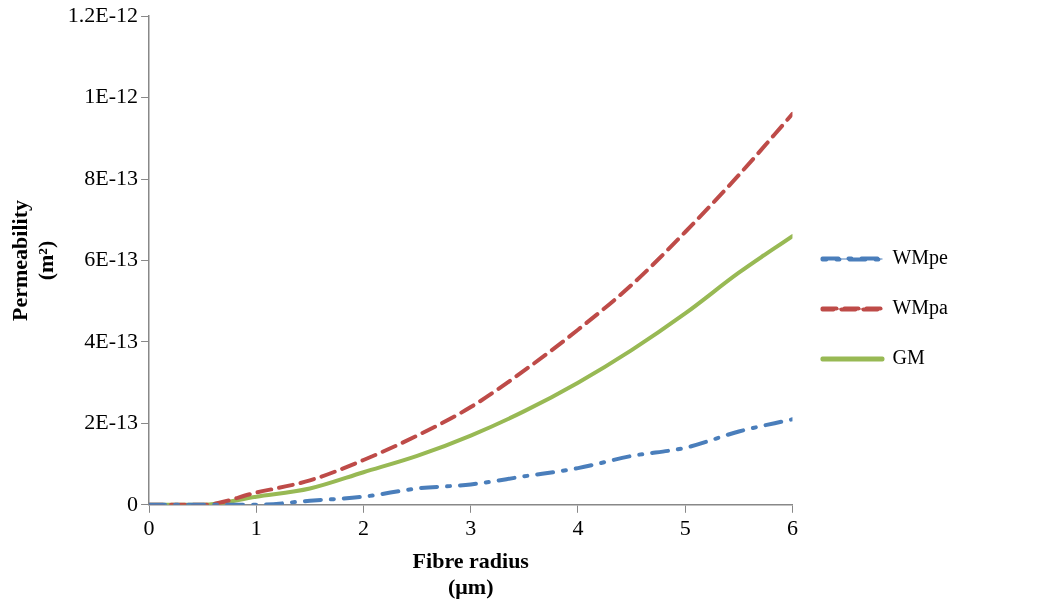 The width and height of the screenshot is (1038, 610). I want to click on y-tick-label: 0, so click(133, 503).